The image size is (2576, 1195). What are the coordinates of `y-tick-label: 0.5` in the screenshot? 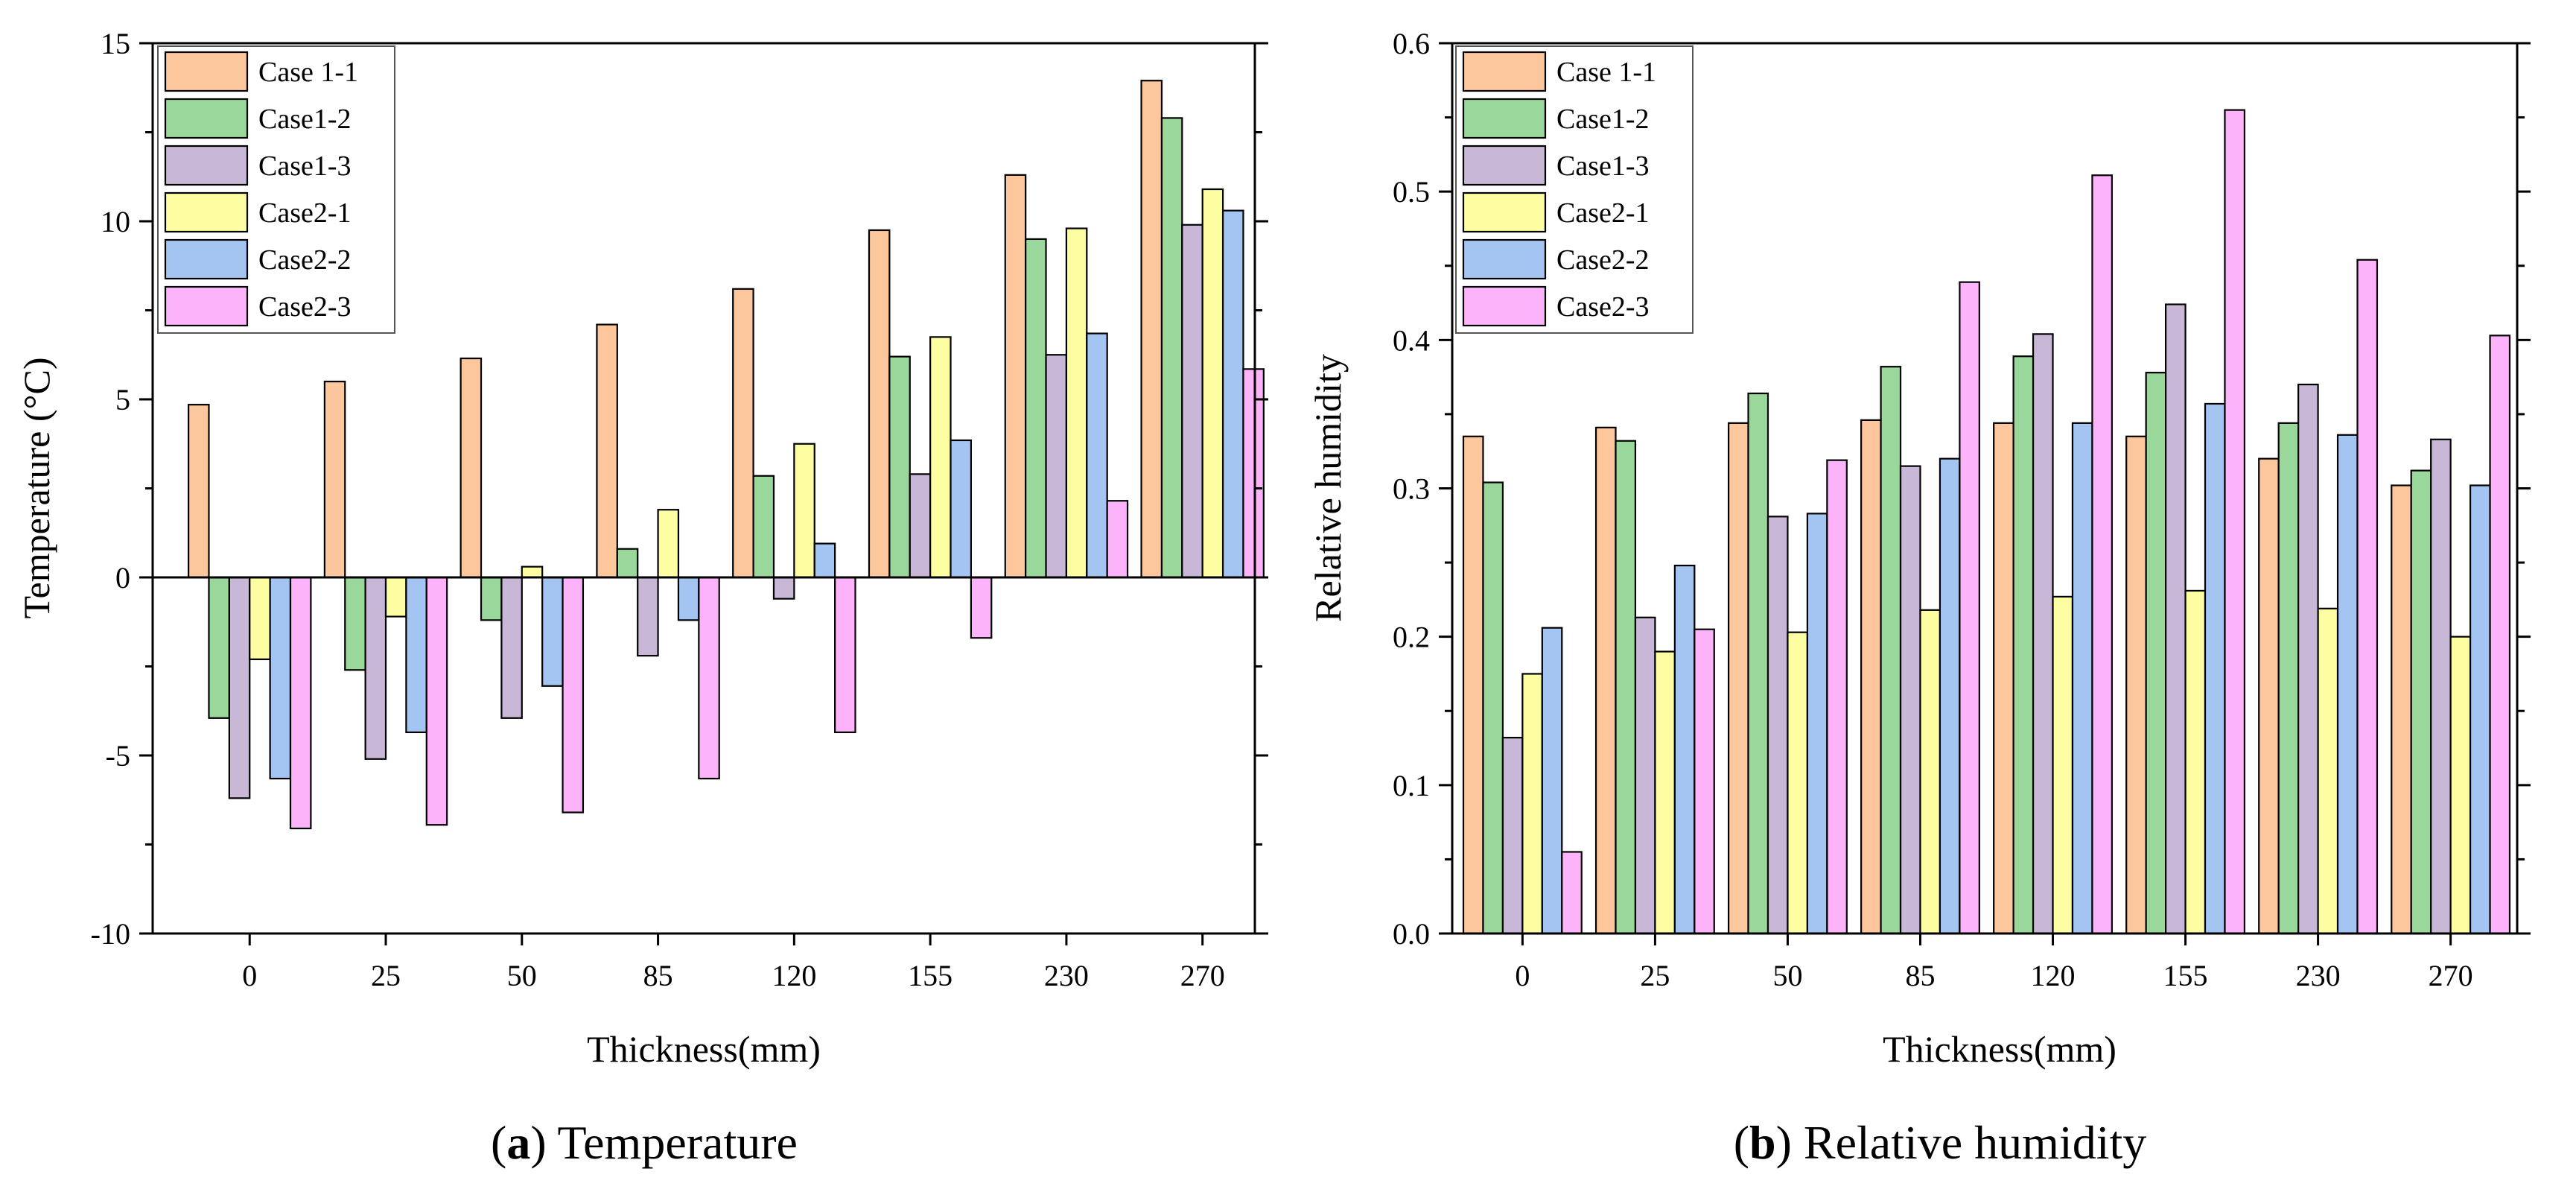 It's located at (1411, 192).